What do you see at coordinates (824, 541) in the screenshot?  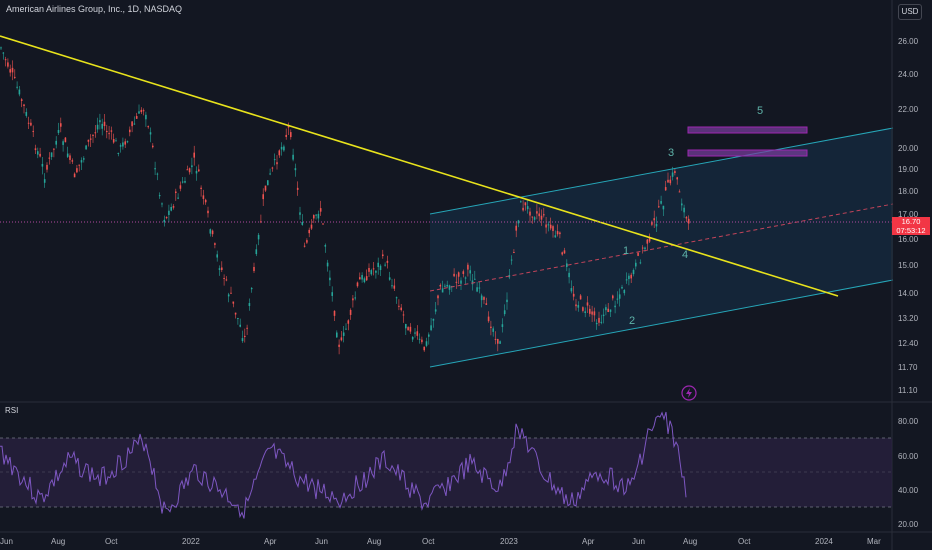 I see `time-label: 2024` at bounding box center [824, 541].